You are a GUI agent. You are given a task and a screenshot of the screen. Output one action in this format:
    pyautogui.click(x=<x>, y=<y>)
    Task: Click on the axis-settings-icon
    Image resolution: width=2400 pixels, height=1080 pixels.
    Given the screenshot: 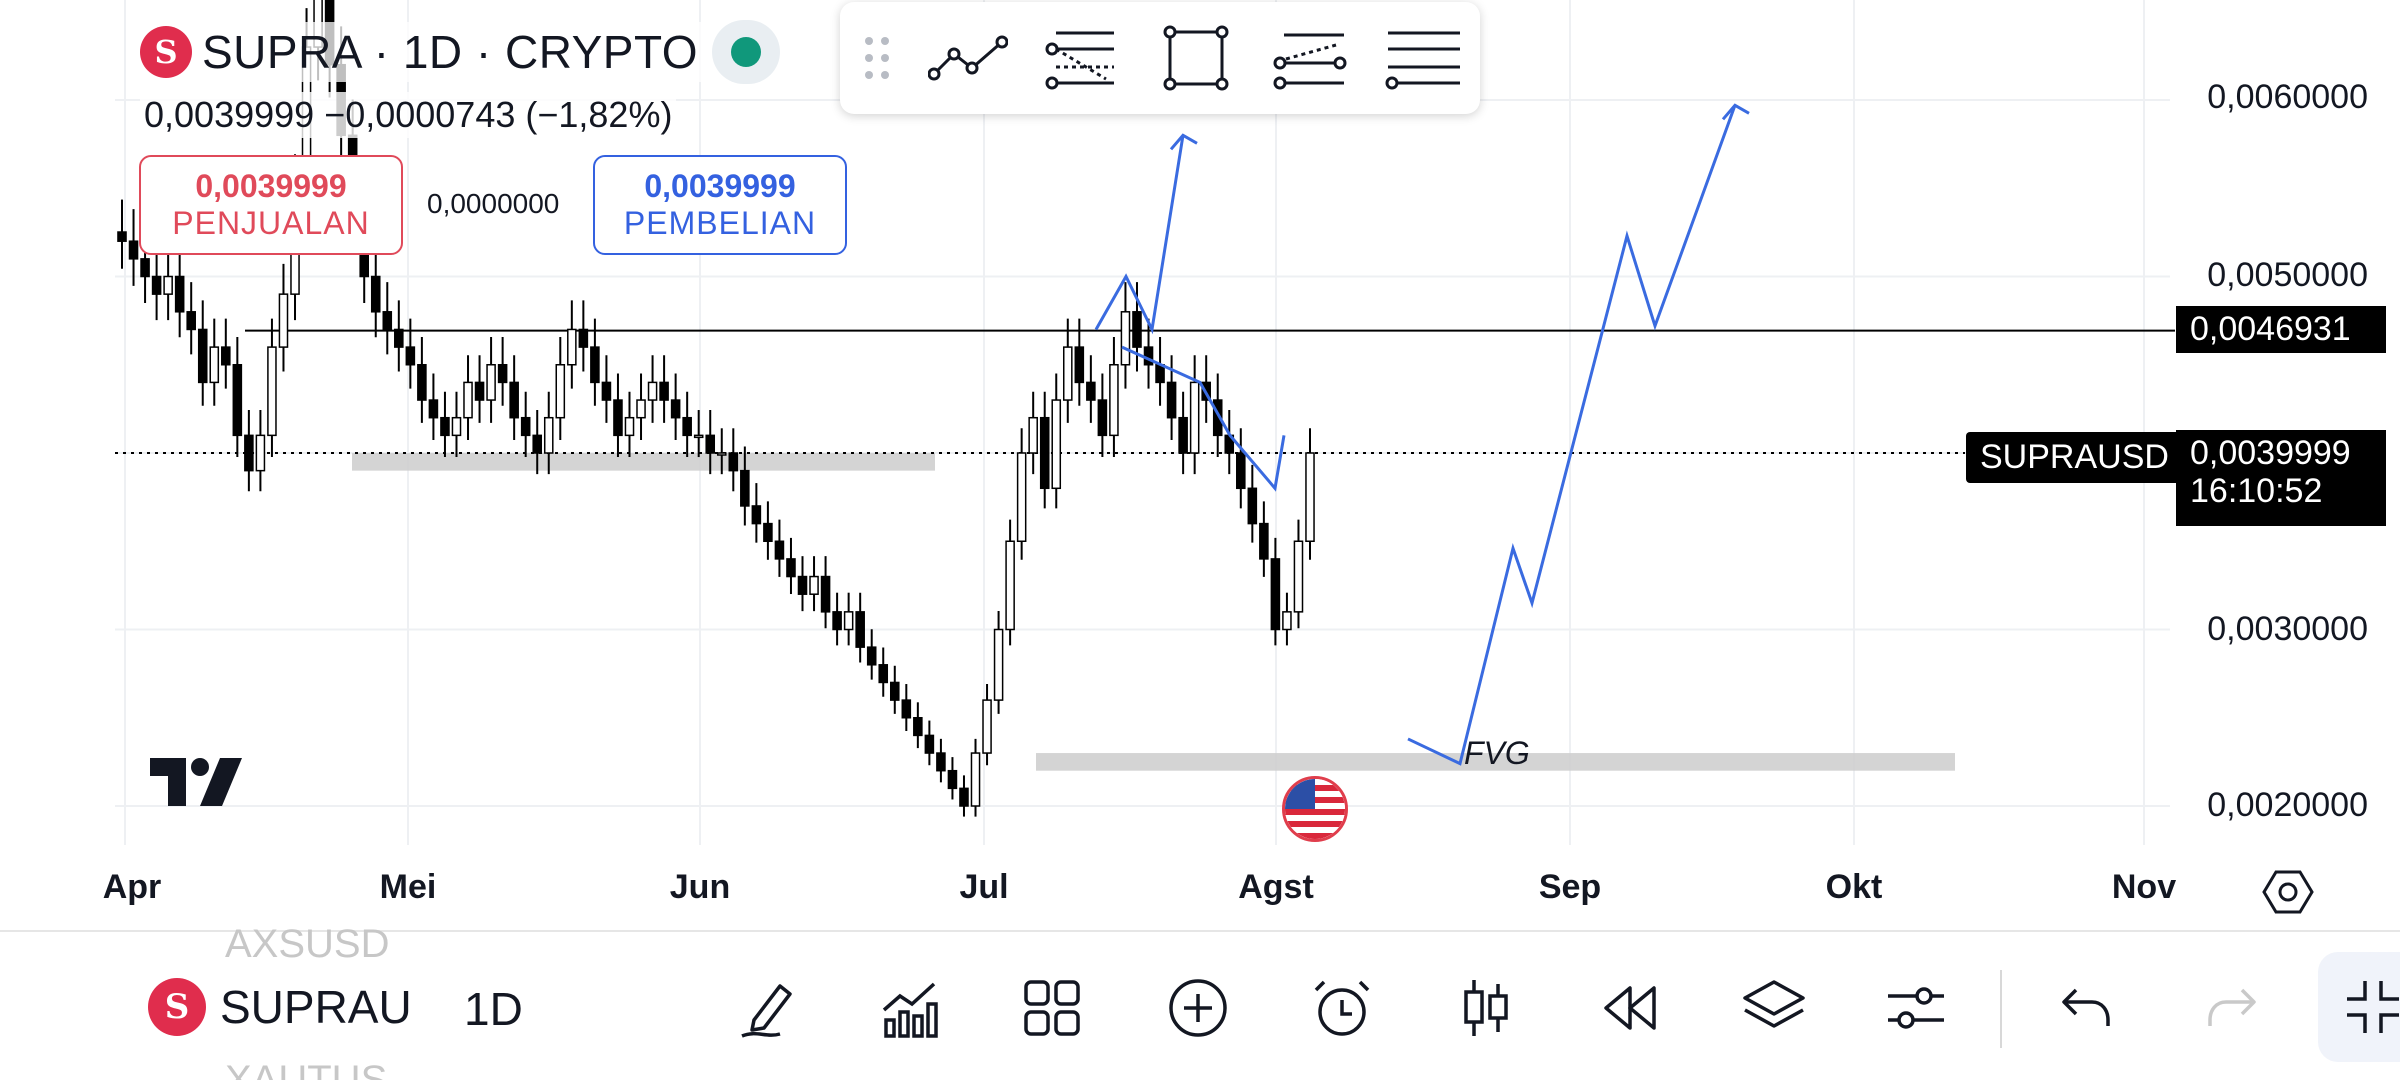 What is the action you would take?
    pyautogui.click(x=2288, y=892)
    